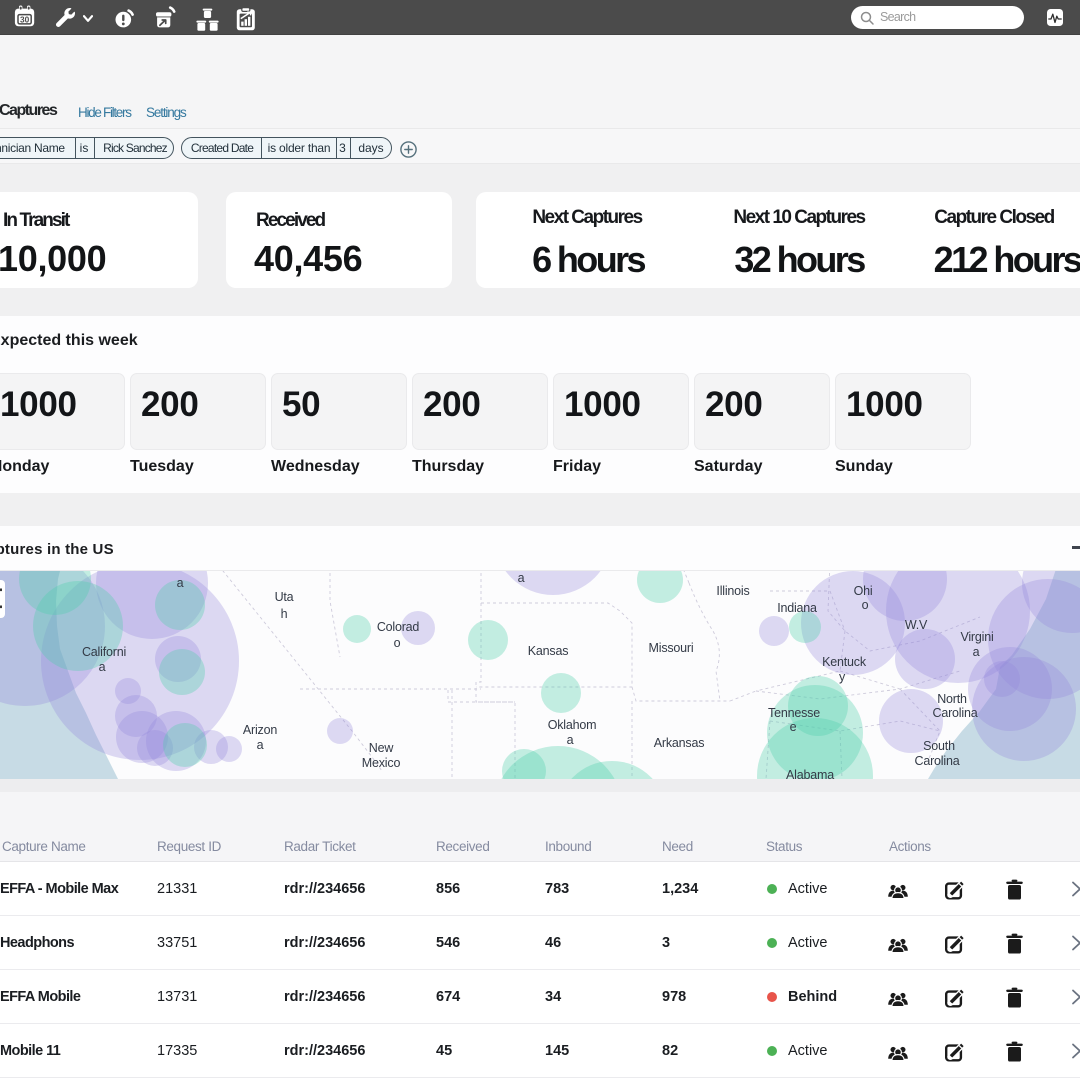 The width and height of the screenshot is (1080, 1080). What do you see at coordinates (381, 763) in the screenshot?
I see `svg-text: Mexico` at bounding box center [381, 763].